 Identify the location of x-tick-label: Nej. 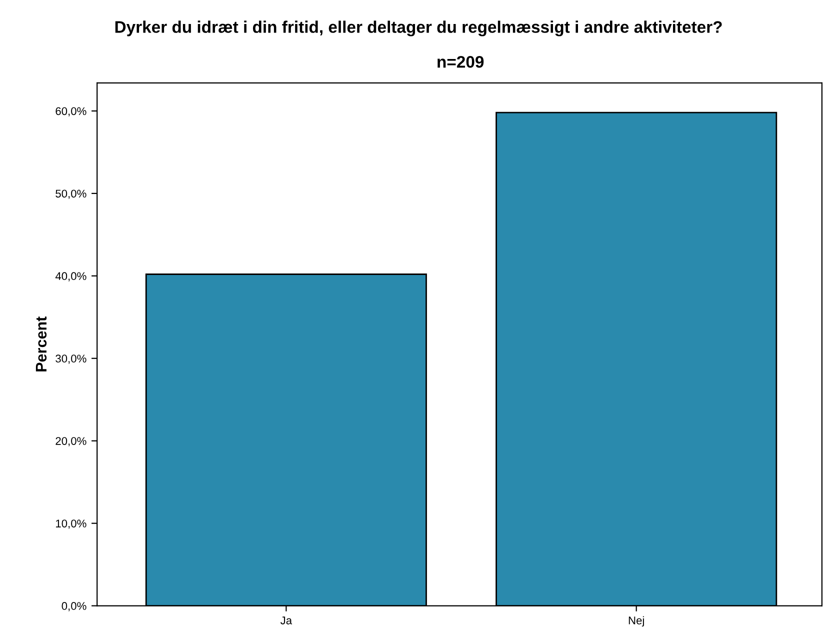
(636, 621).